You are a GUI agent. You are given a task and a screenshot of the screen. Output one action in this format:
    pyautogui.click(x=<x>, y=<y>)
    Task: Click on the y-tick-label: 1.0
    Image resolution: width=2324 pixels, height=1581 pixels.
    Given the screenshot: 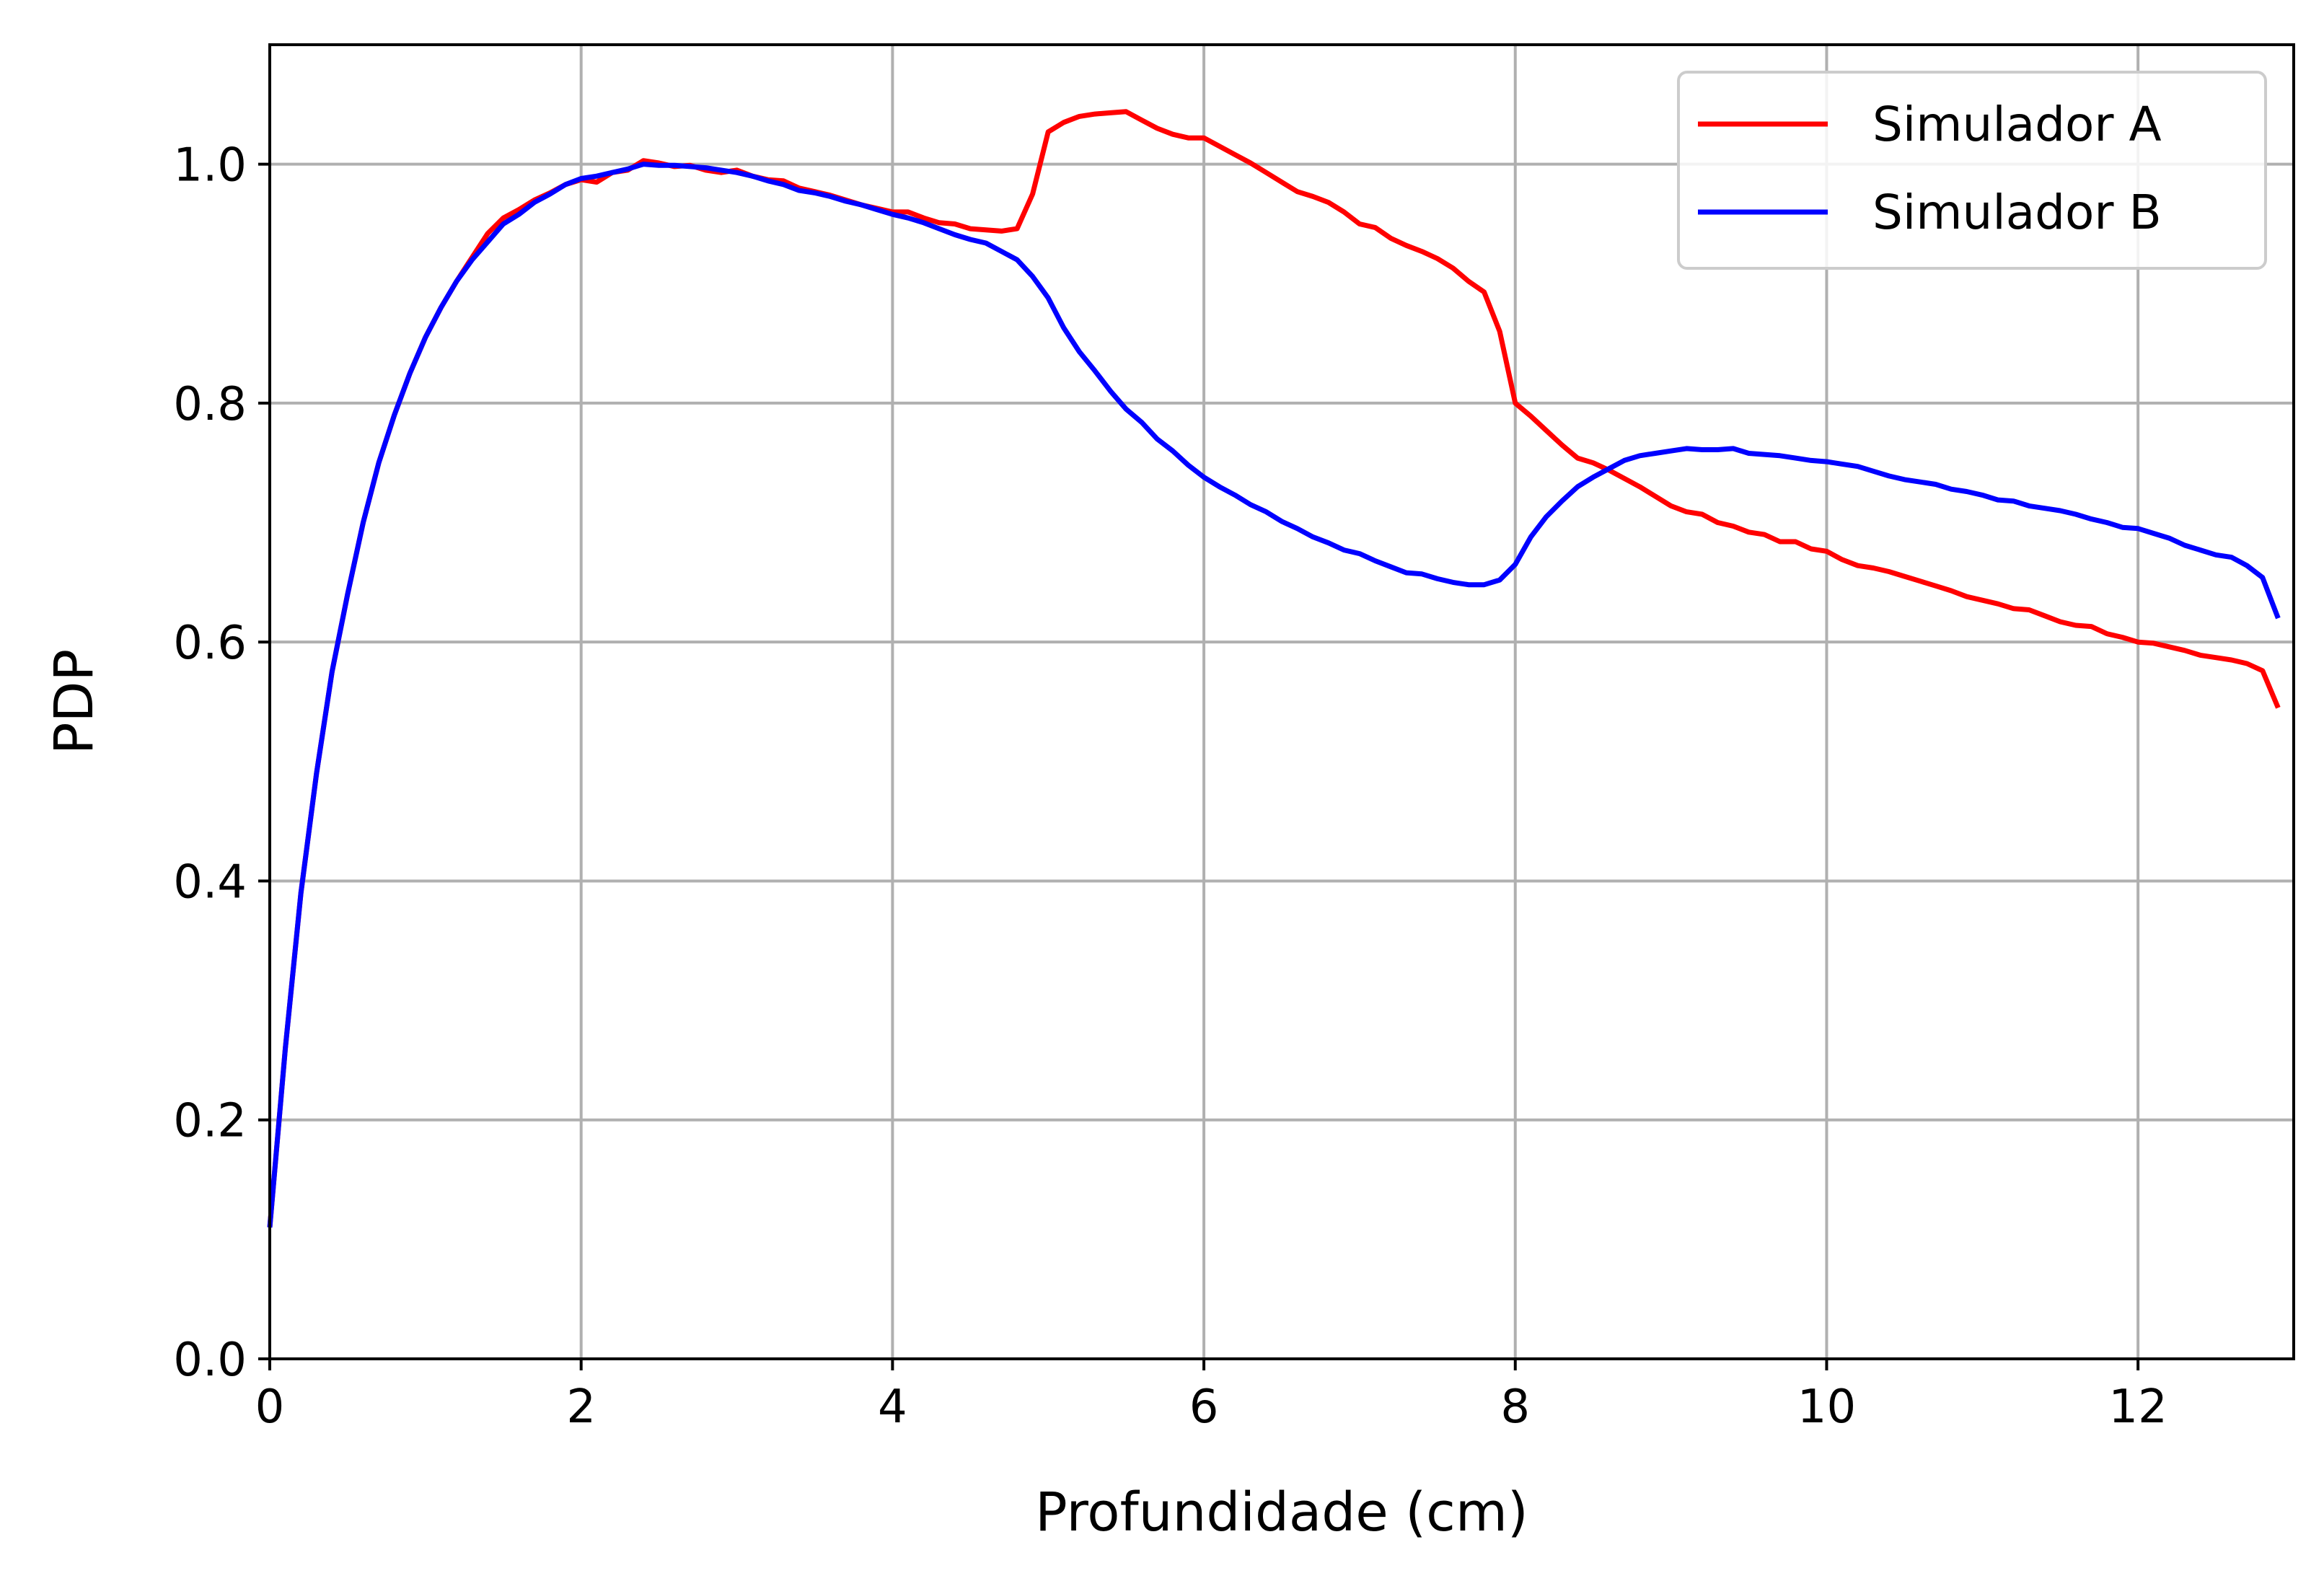 What is the action you would take?
    pyautogui.click(x=210, y=166)
    